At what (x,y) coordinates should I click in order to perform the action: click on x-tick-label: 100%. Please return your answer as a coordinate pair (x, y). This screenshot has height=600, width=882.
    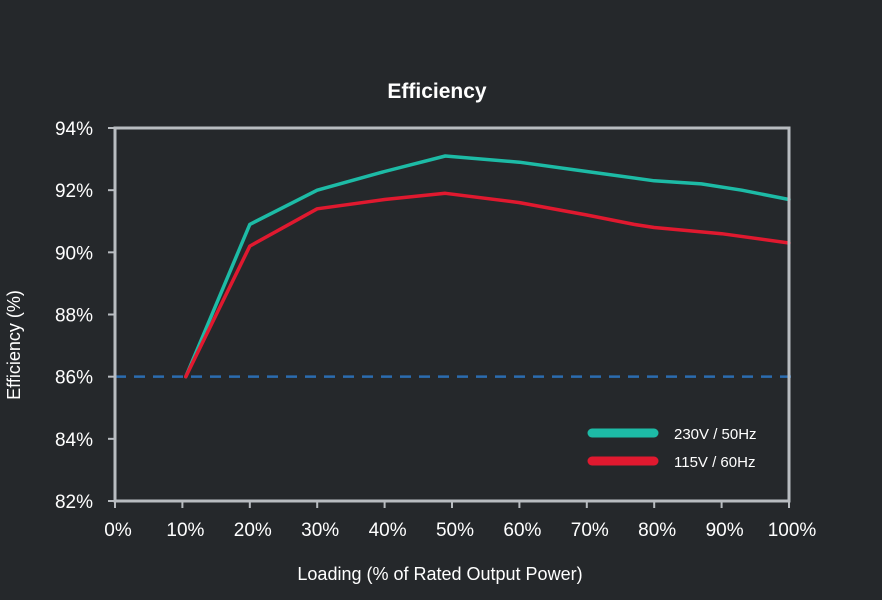
    Looking at the image, I should click on (792, 530).